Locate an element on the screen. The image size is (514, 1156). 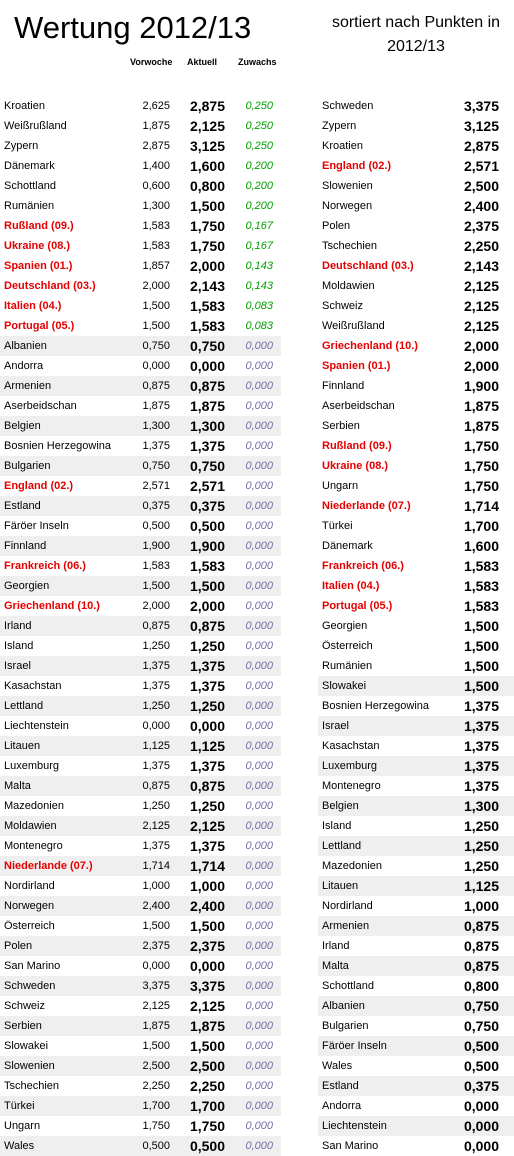
table-row: Slowakei 1,500 is located at coordinates (416, 686).